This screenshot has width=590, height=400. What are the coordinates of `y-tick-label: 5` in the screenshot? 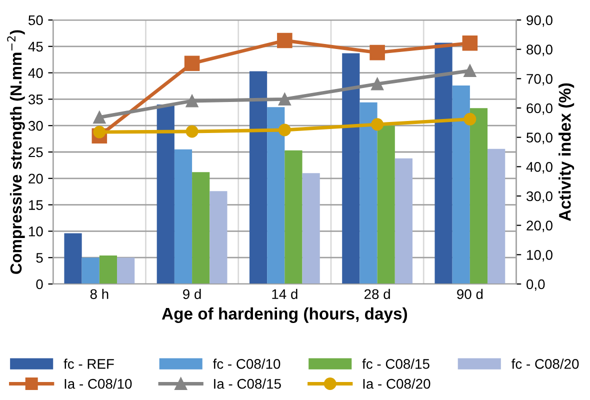 It's located at (39, 258).